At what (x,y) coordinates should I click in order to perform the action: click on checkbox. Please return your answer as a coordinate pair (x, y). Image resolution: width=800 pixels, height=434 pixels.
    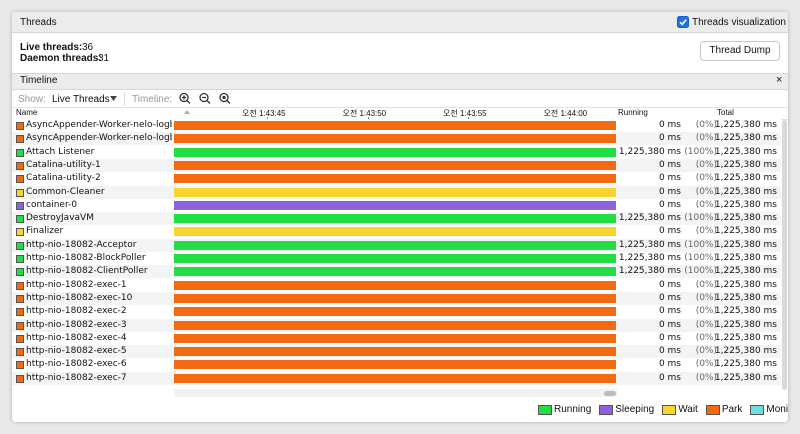
    Looking at the image, I should click on (683, 22).